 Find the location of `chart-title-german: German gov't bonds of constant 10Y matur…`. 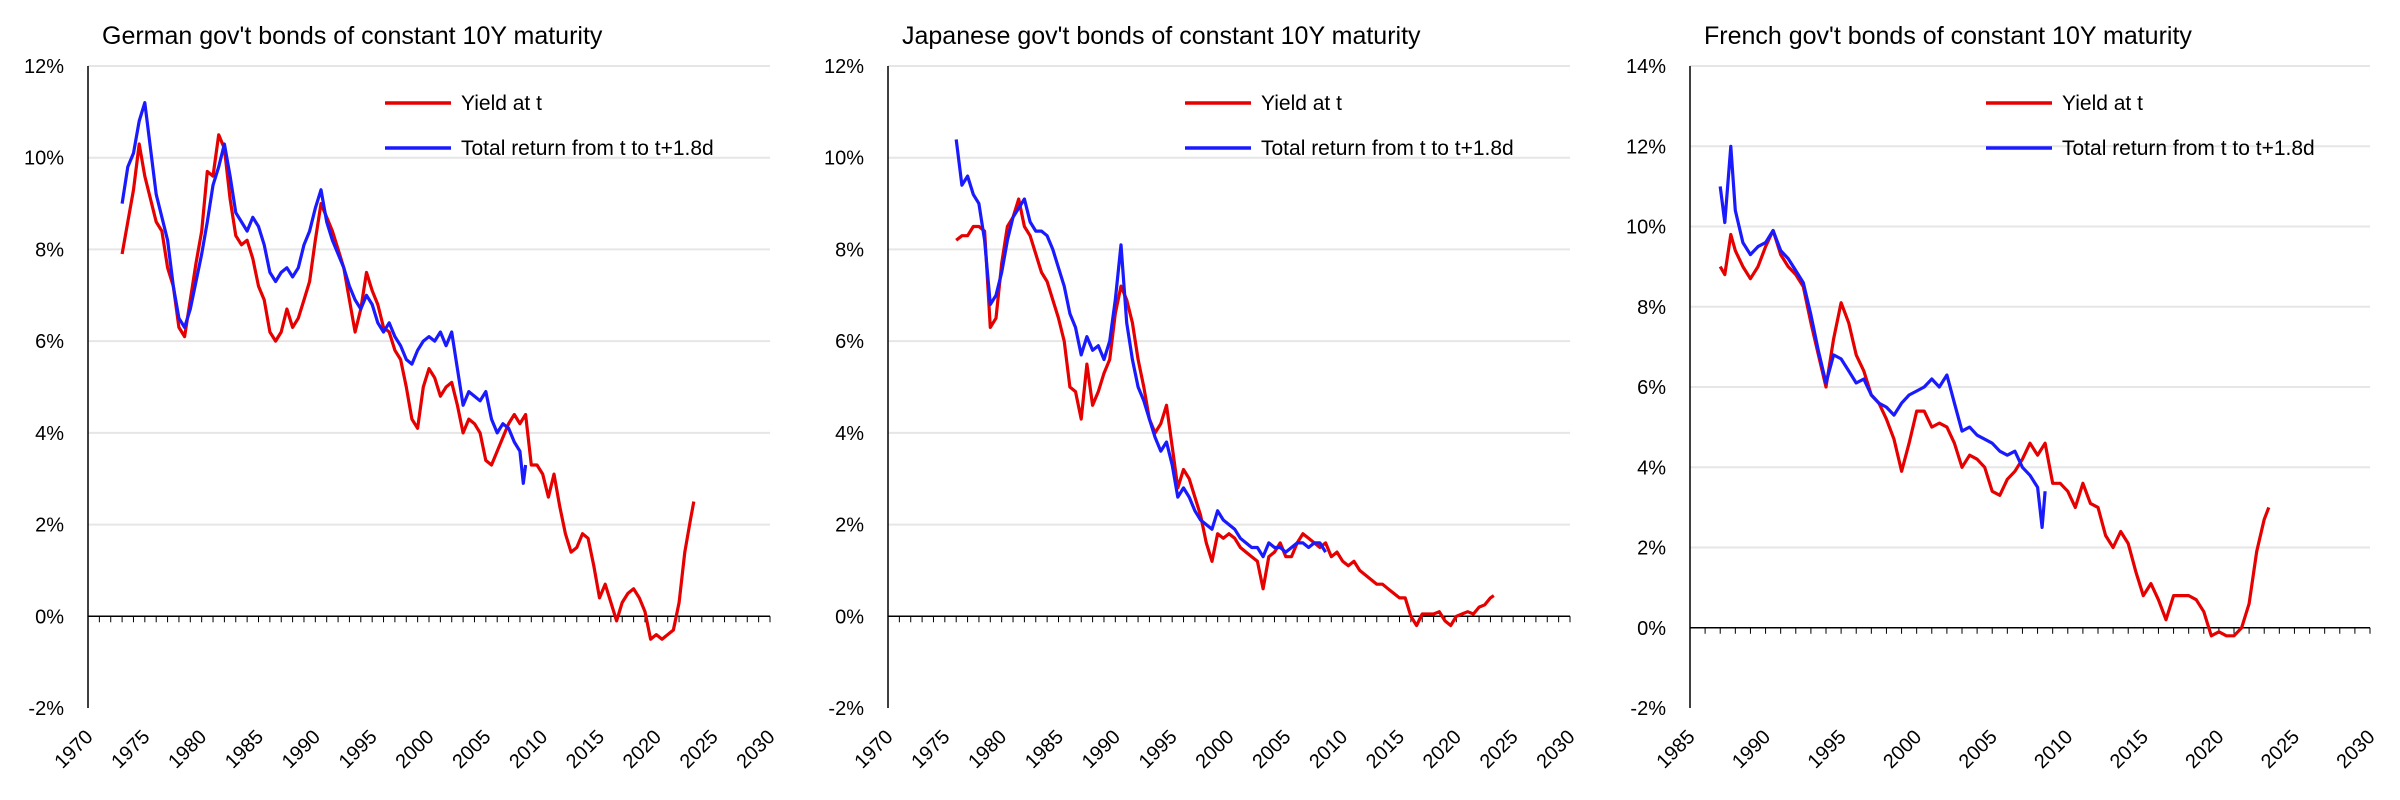

chart-title-german: German gov't bonds of constant 10Y matur… is located at coordinates (352, 36).